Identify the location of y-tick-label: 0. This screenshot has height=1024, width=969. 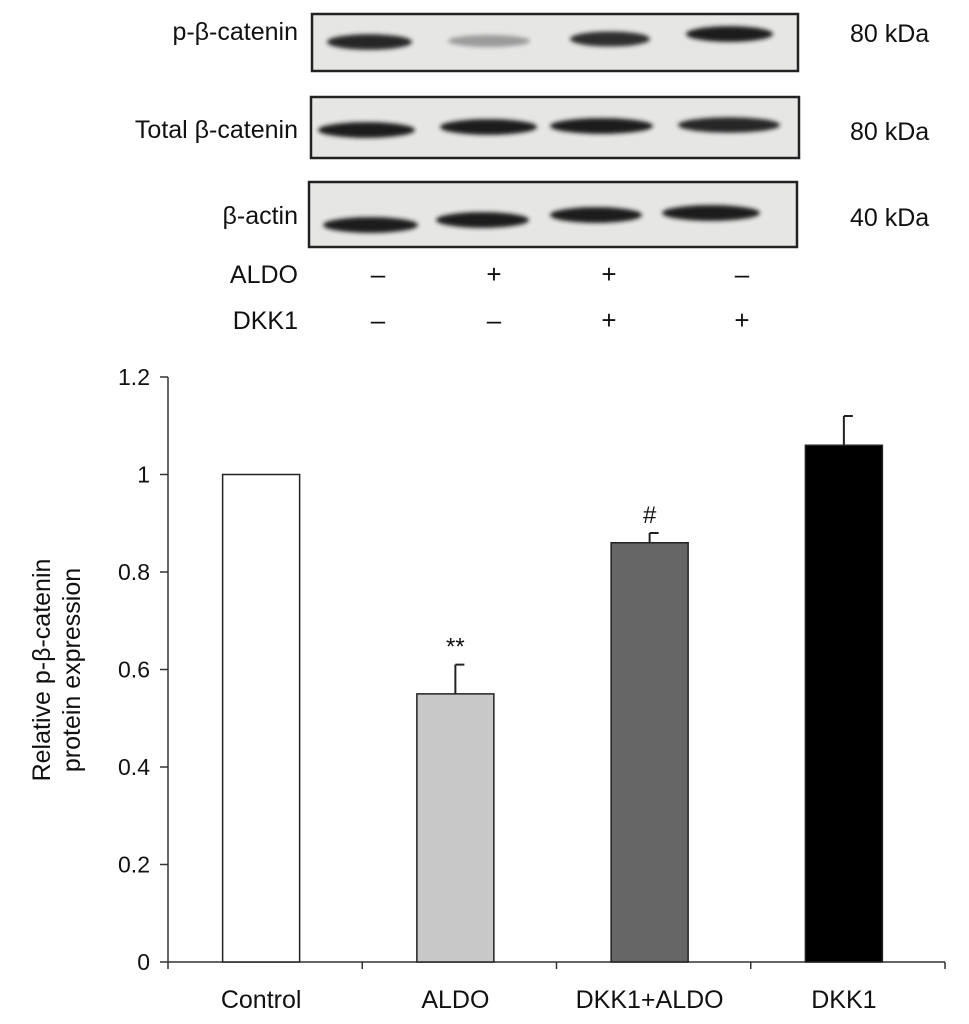
(143, 962).